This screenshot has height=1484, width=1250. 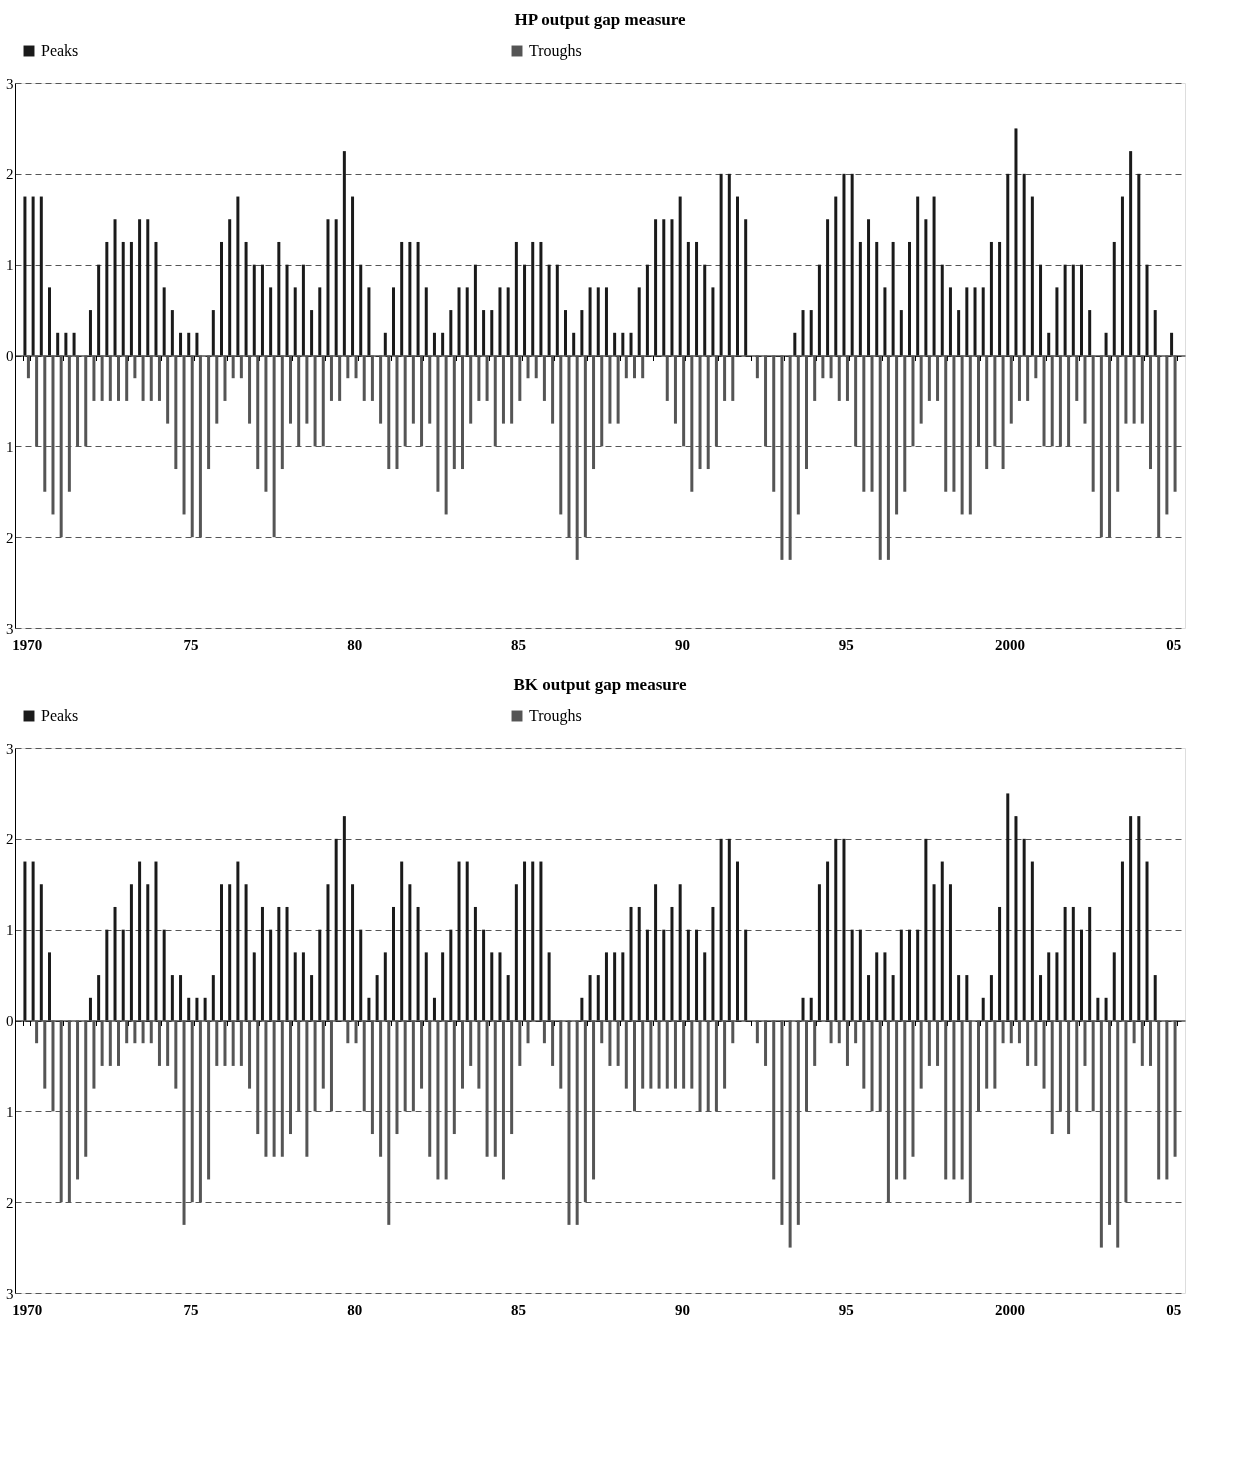 I want to click on x-tick-label: 95, so click(x=846, y=1309).